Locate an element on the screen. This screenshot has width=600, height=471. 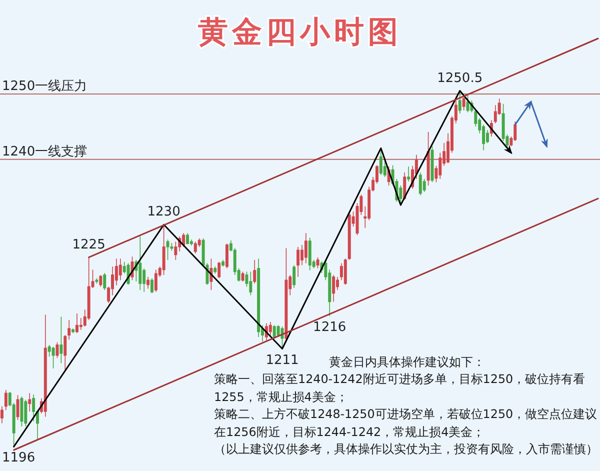
annotation: 1225 is located at coordinates (89, 244).